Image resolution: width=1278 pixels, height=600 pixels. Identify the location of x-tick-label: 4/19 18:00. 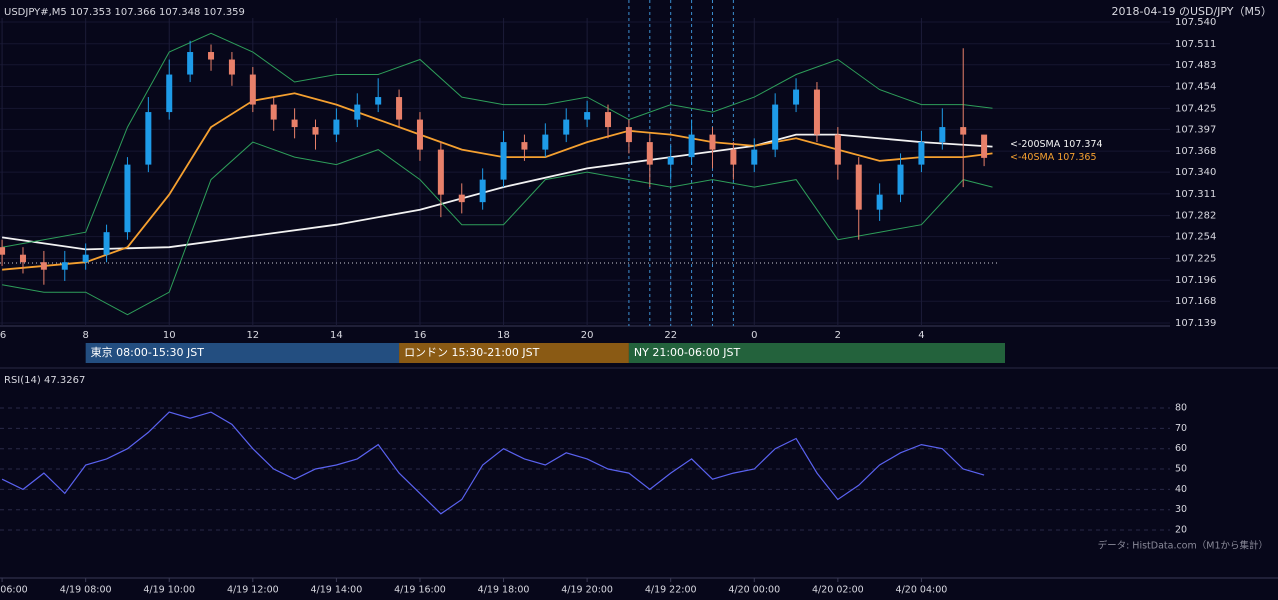
(504, 590).